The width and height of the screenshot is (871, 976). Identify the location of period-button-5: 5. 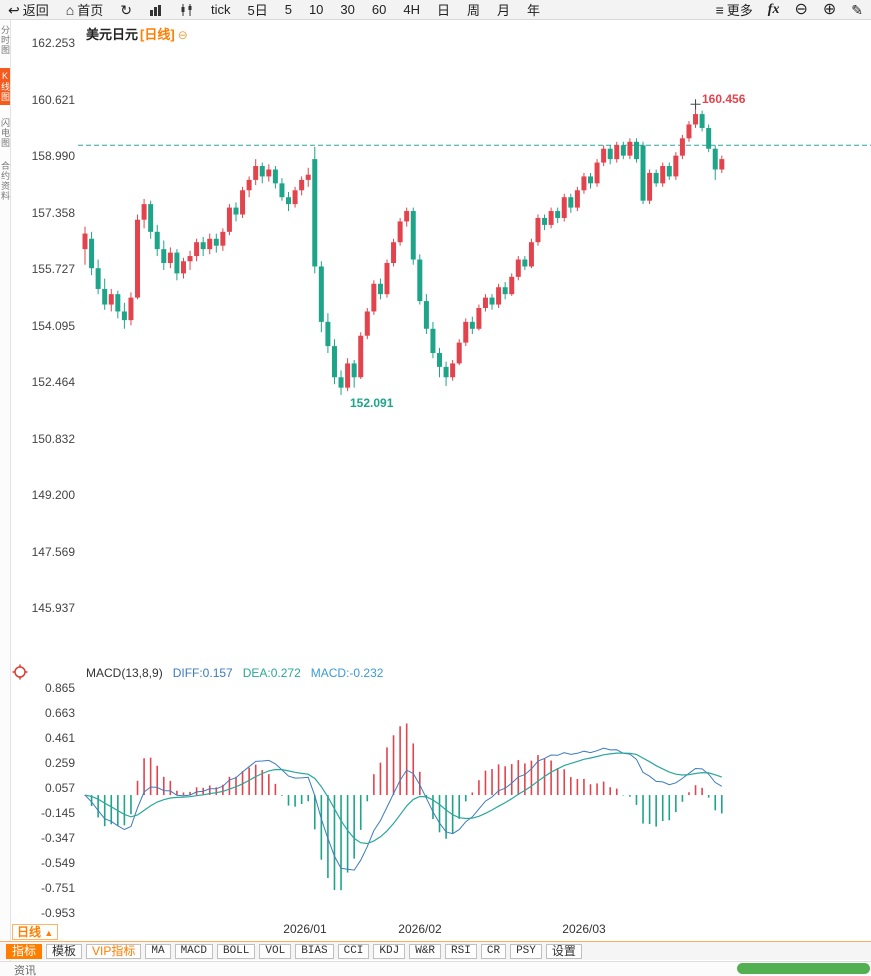
(288, 9).